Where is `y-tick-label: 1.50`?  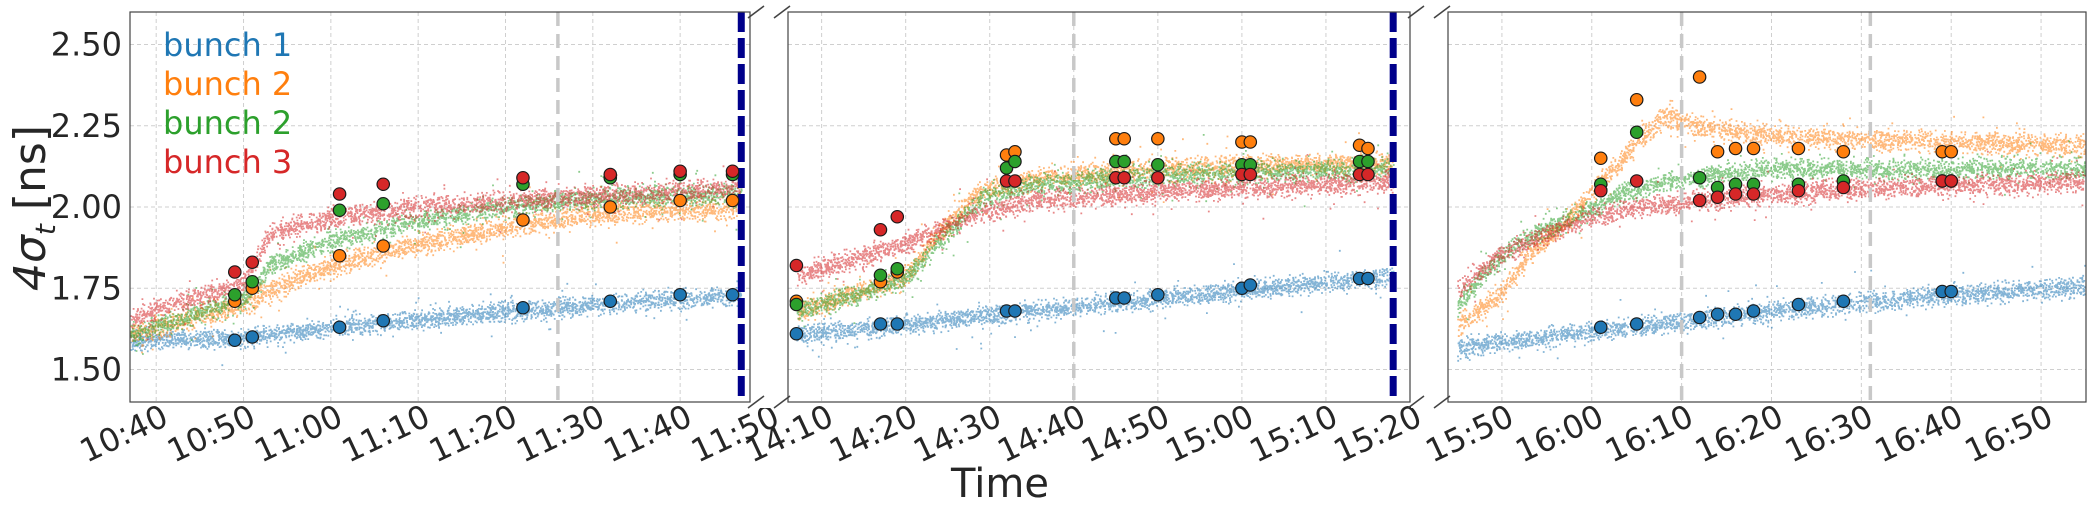 y-tick-label: 1.50 is located at coordinates (86, 370).